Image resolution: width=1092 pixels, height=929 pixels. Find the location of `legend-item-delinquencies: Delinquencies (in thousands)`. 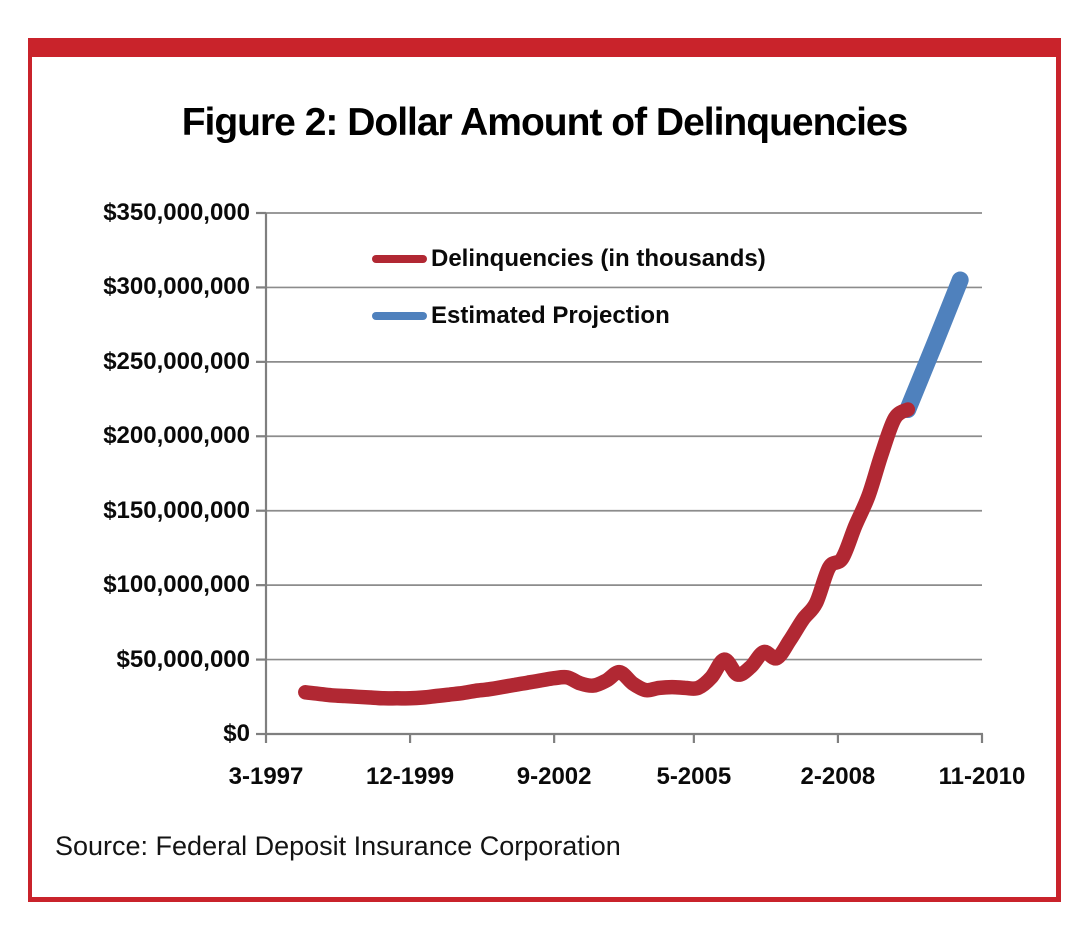

legend-item-delinquencies: Delinquencies (in thousands) is located at coordinates (569, 259).